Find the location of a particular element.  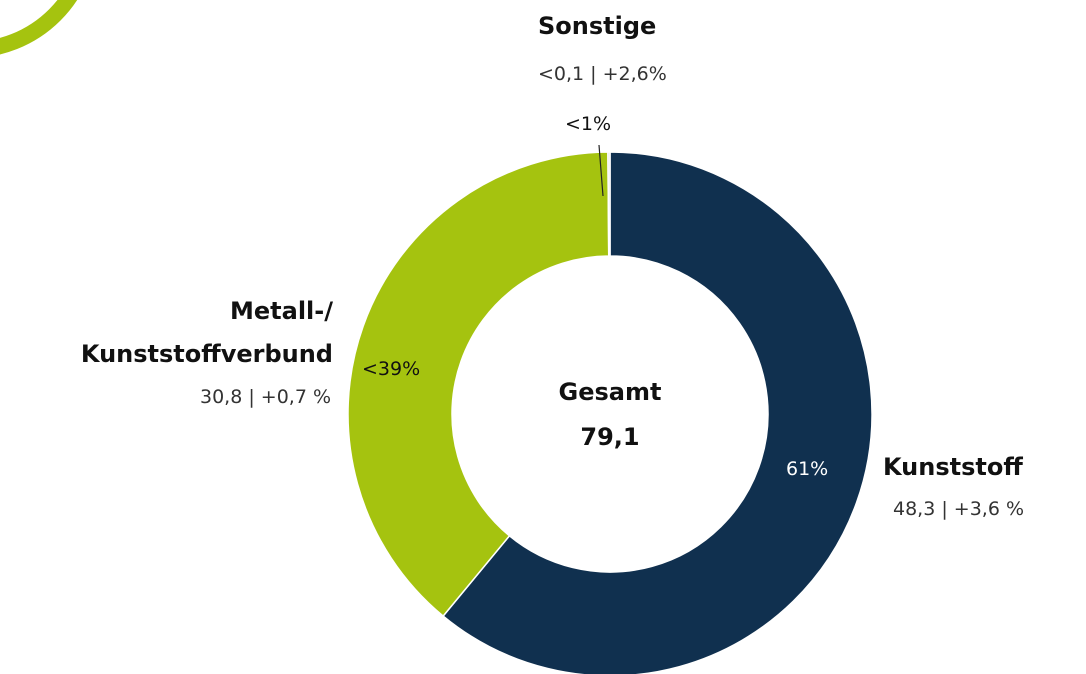

value-label: <0,1 | +2,6% is located at coordinates (602, 74).